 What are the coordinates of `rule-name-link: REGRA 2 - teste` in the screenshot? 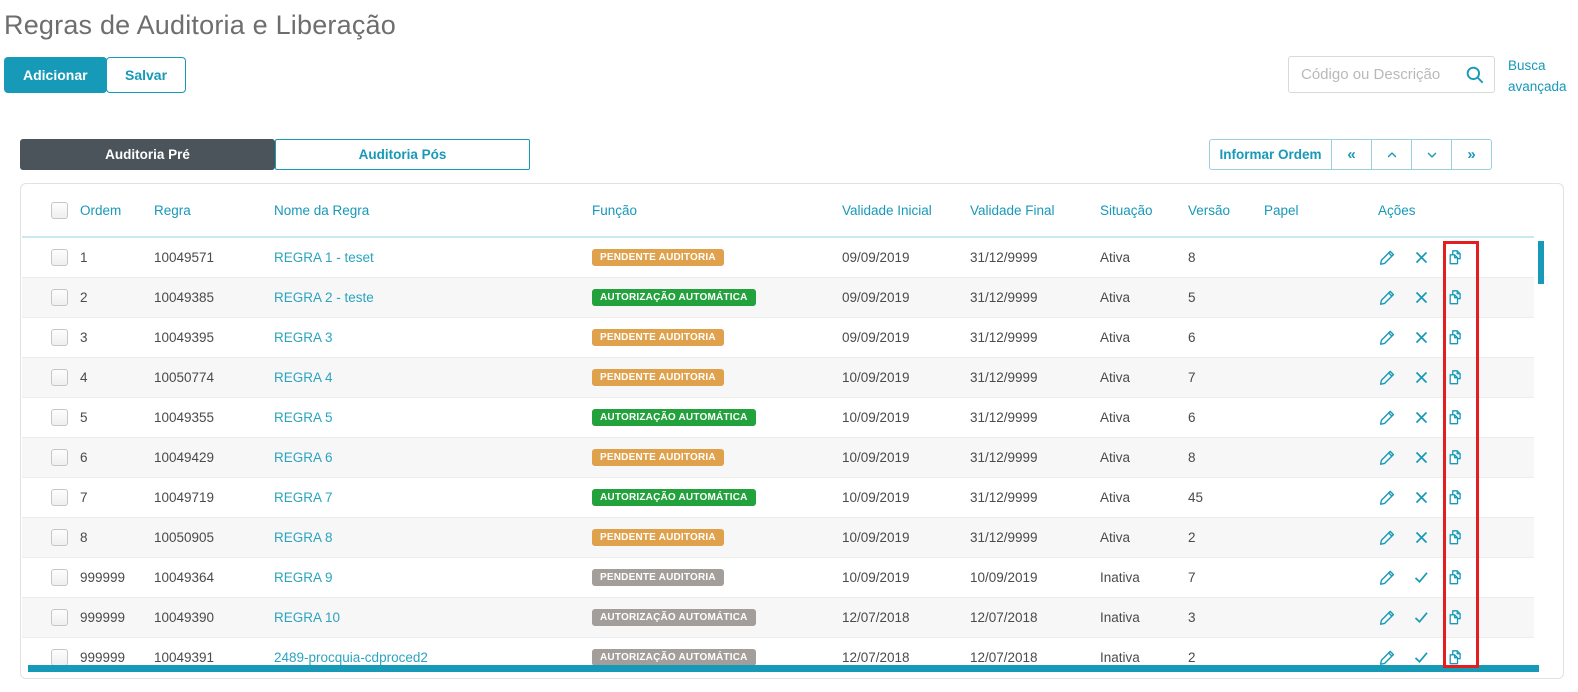 It's located at (324, 297).